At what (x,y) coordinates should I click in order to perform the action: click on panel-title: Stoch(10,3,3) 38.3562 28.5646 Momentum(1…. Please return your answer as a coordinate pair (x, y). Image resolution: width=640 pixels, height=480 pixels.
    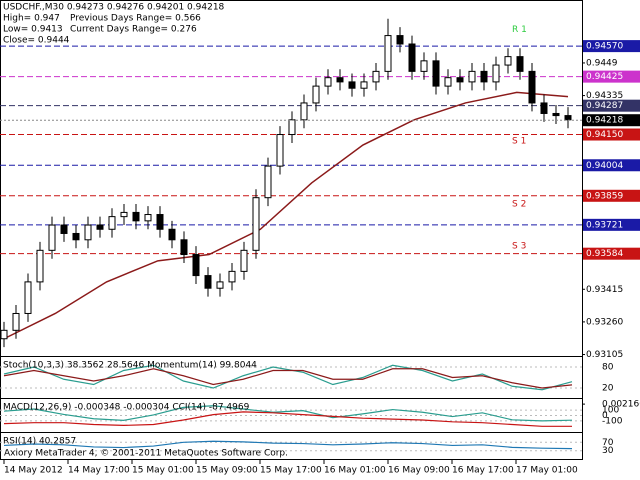
    Looking at the image, I should click on (130, 366).